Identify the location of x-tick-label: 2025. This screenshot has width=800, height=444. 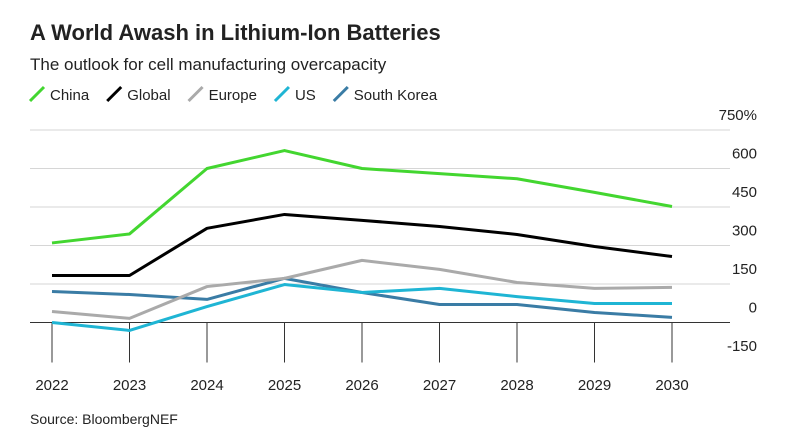
(284, 385).